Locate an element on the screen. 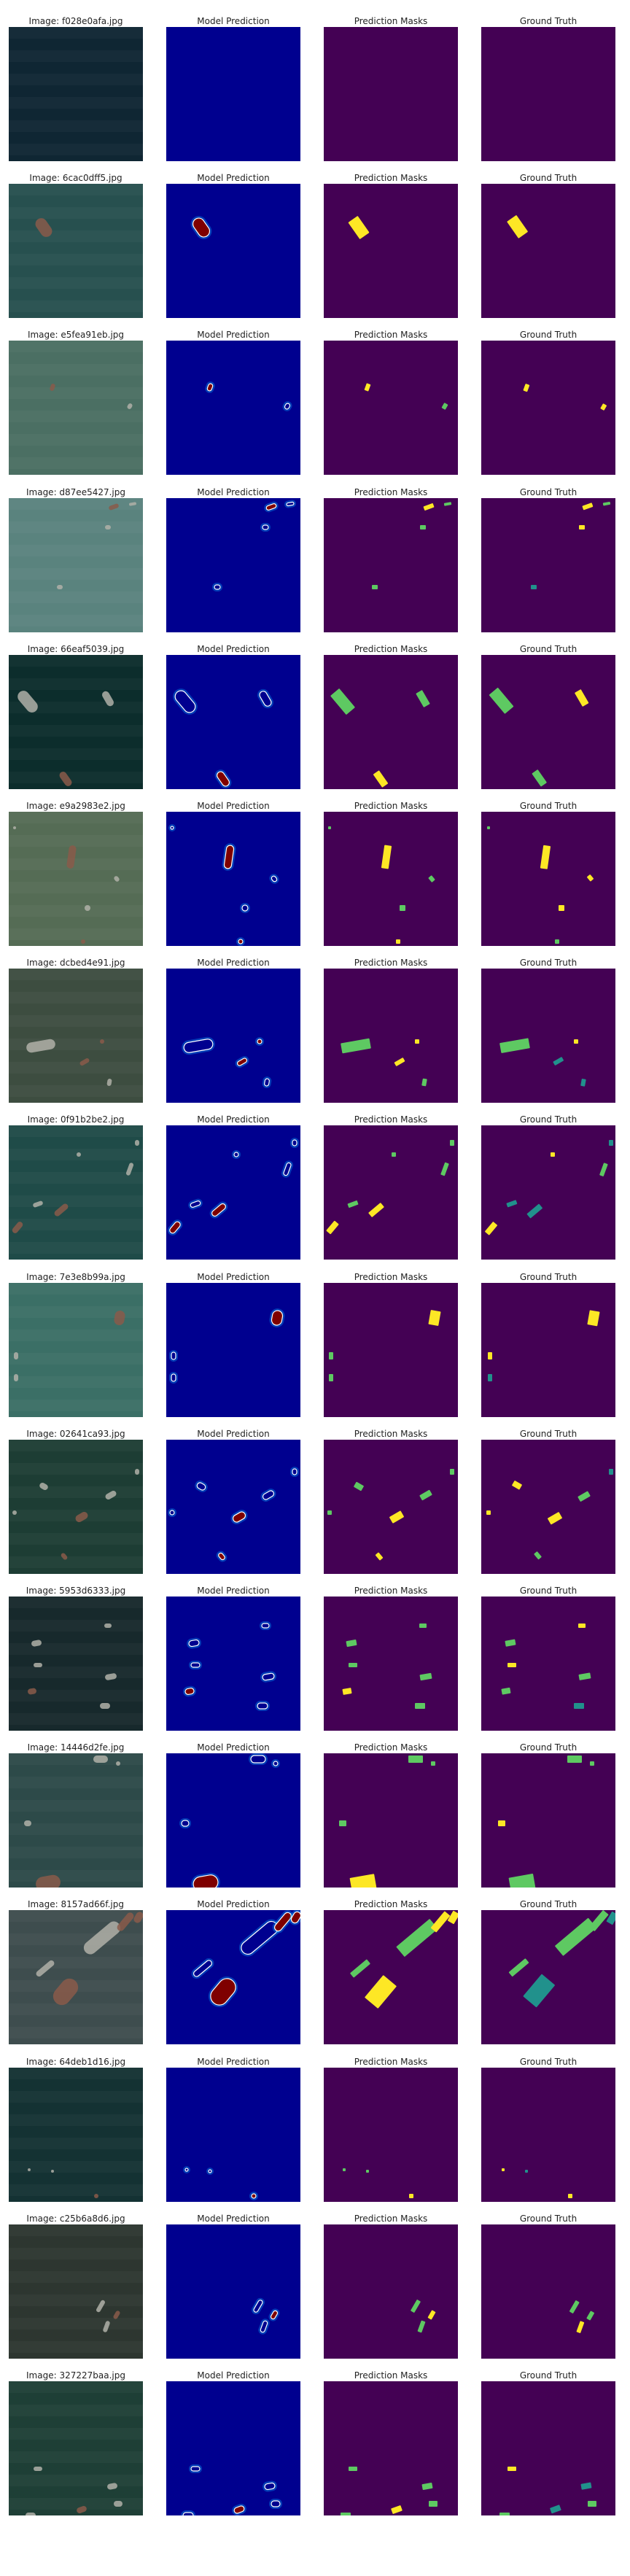 This screenshot has width=630, height=2576. satellite-image-panel is located at coordinates (76, 565).